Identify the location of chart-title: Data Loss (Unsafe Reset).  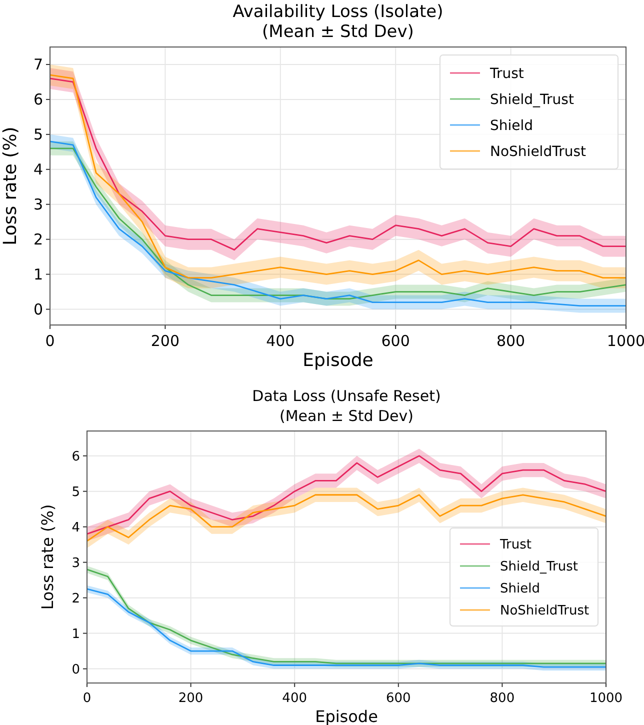
(346, 396).